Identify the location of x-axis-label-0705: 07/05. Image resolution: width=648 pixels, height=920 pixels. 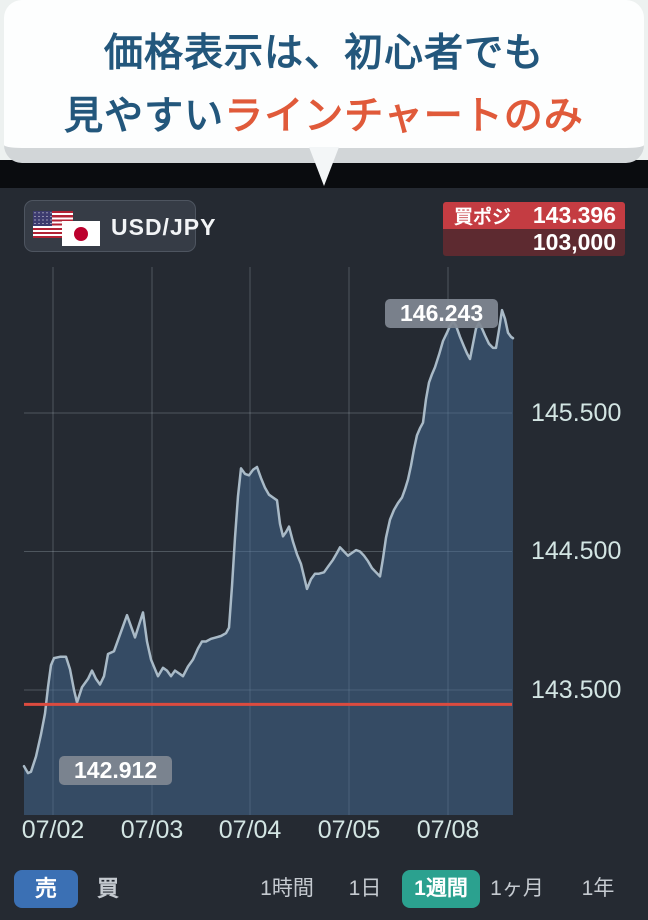
(349, 830).